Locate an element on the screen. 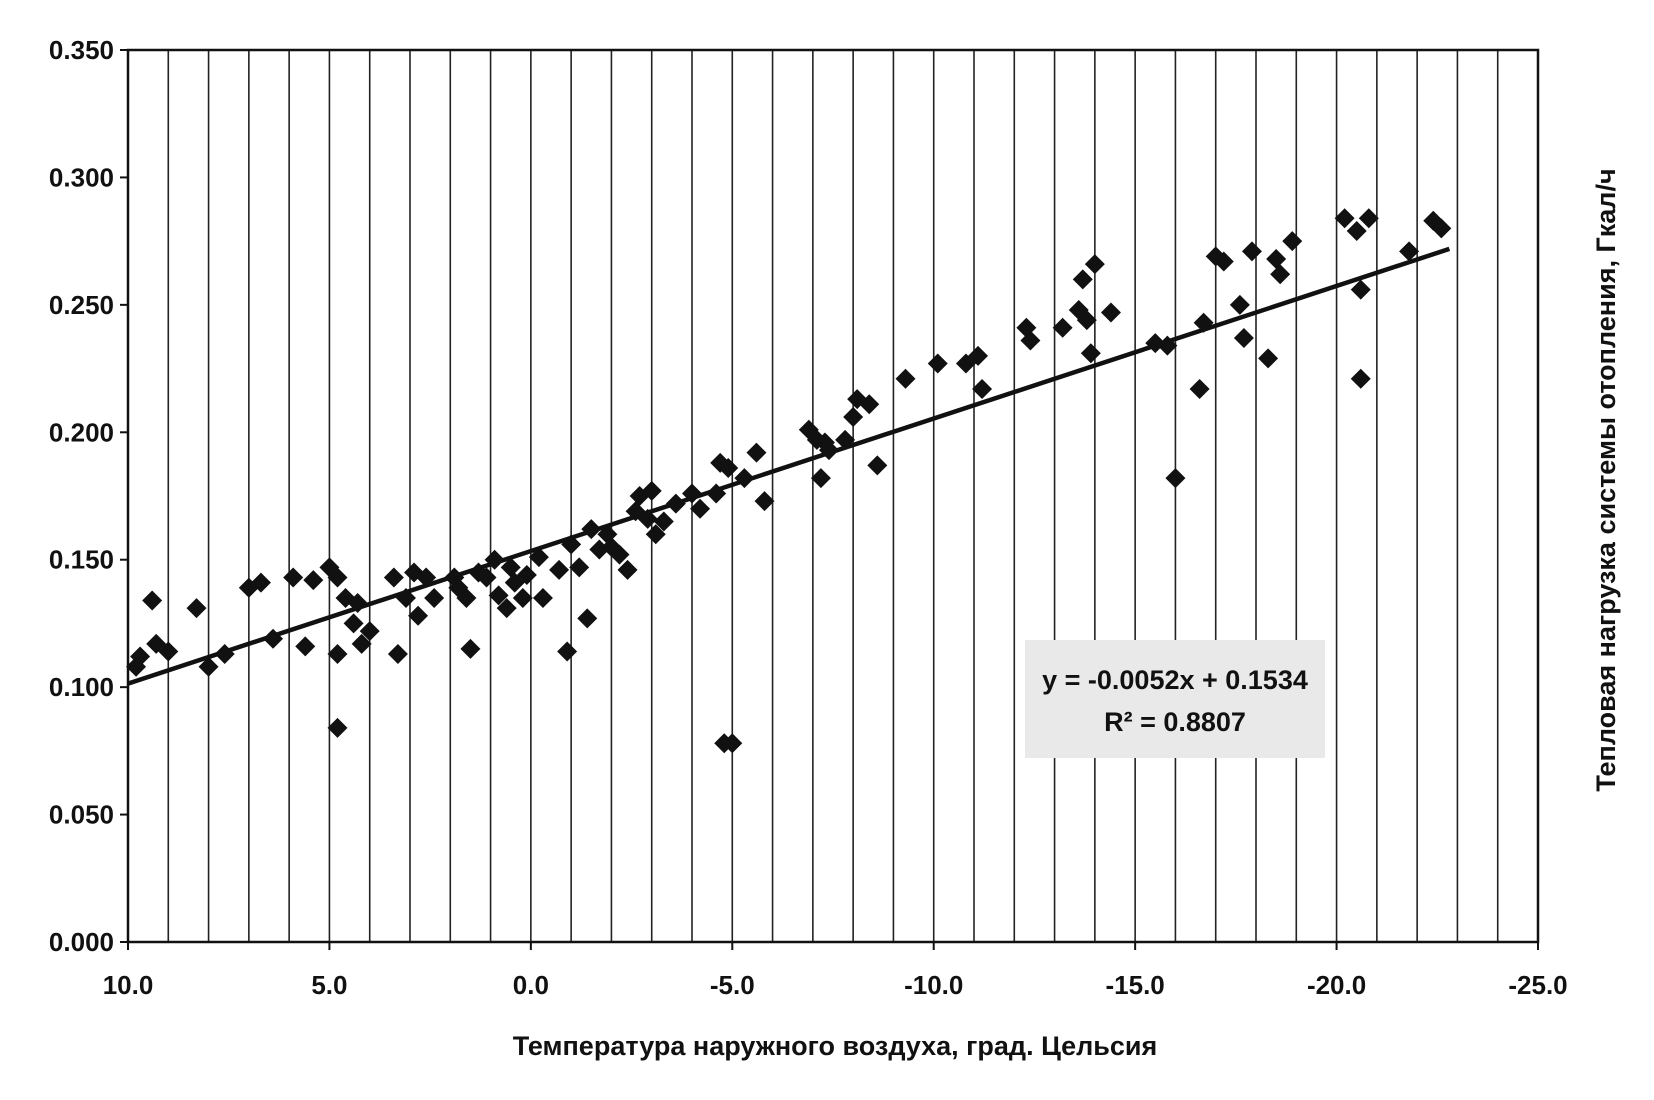 Image resolution: width=1654 pixels, height=1100 pixels. y-tick-labels: 0.000 0.050 0.100 0.150 0.200 0.250 0.300 0.350 is located at coordinates (88, 496).